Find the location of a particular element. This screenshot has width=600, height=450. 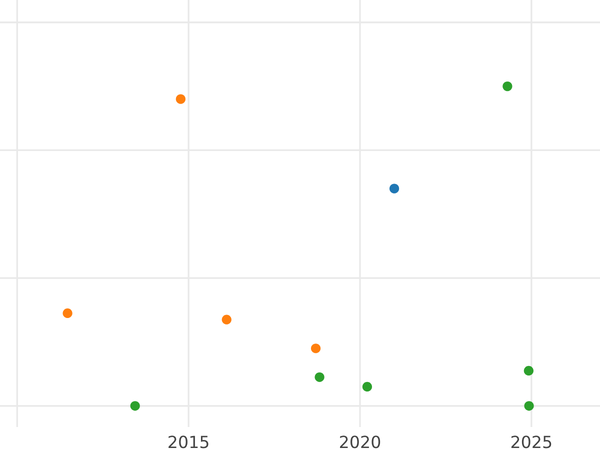

x-tick-label: 2025 is located at coordinates (531, 442).